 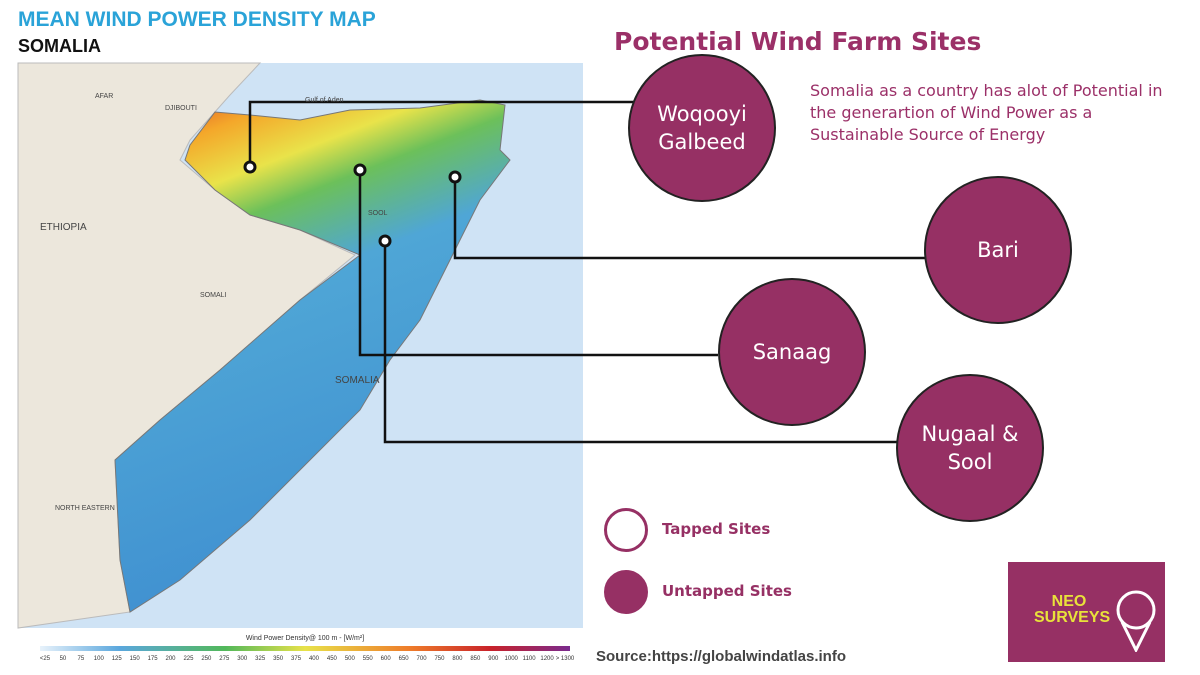 I want to click on colorbar-tick-label: 900, so click(x=493, y=659).